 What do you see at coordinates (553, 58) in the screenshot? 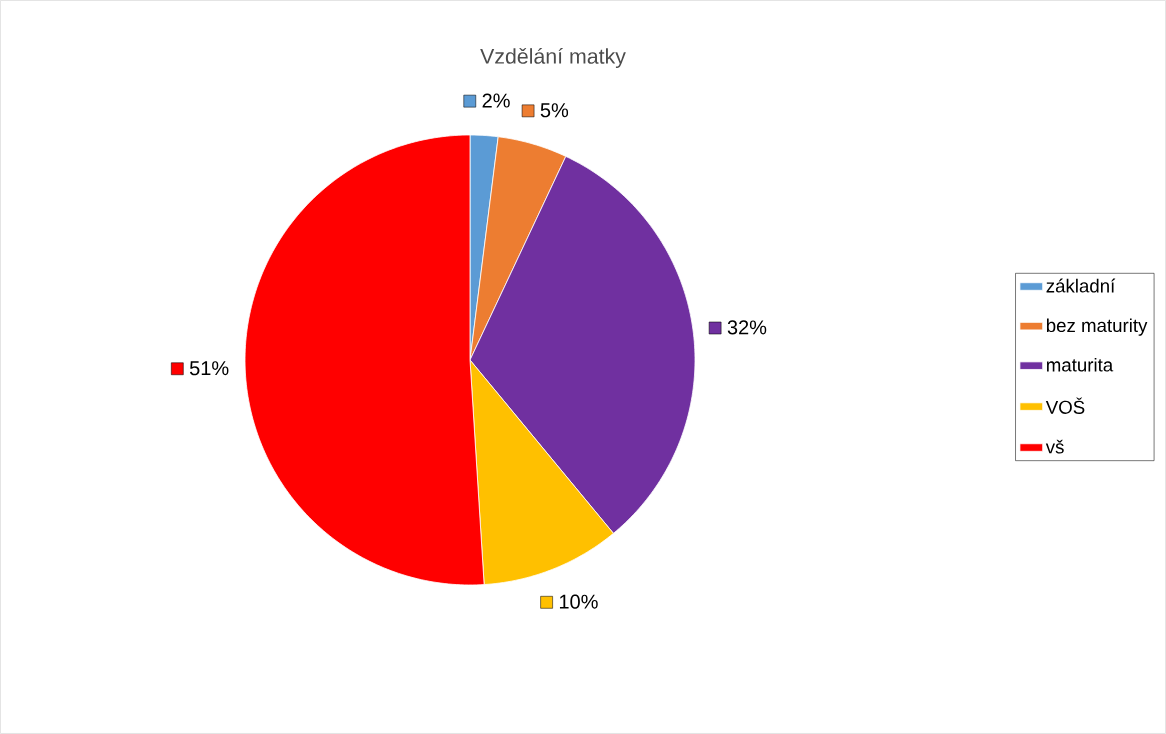
I see `chart-title: Vzdělání matky` at bounding box center [553, 58].